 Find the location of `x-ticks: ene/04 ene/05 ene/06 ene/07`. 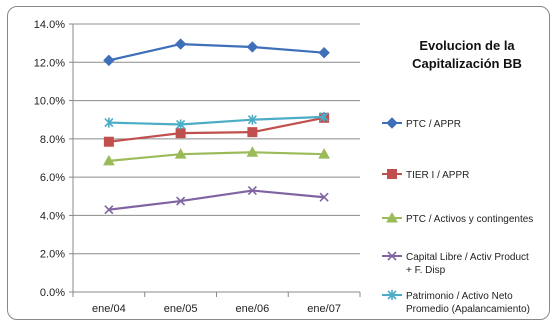

x-ticks: ene/04 ene/05 ene/06 ene/07 is located at coordinates (216, 303).